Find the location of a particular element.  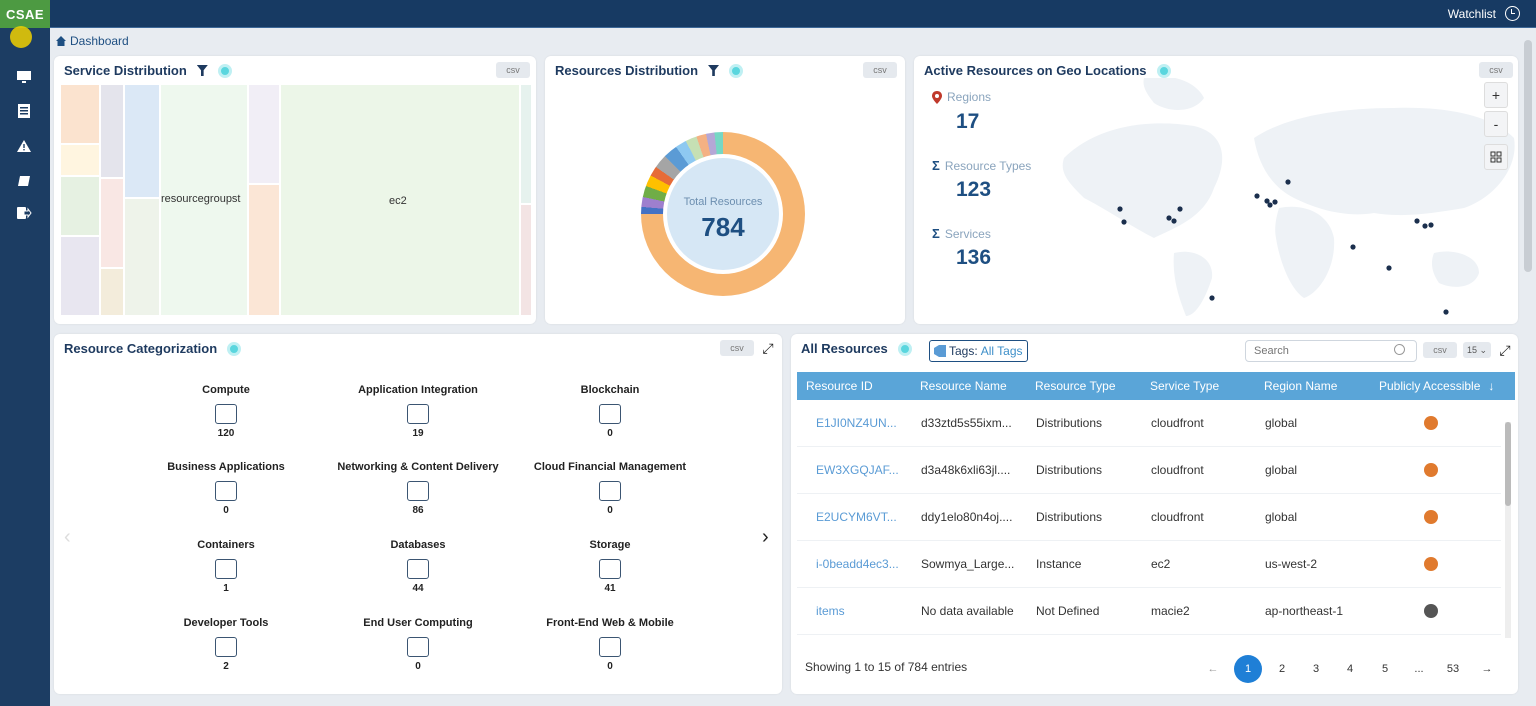

page-size-value: 15 is located at coordinates (1471, 350).